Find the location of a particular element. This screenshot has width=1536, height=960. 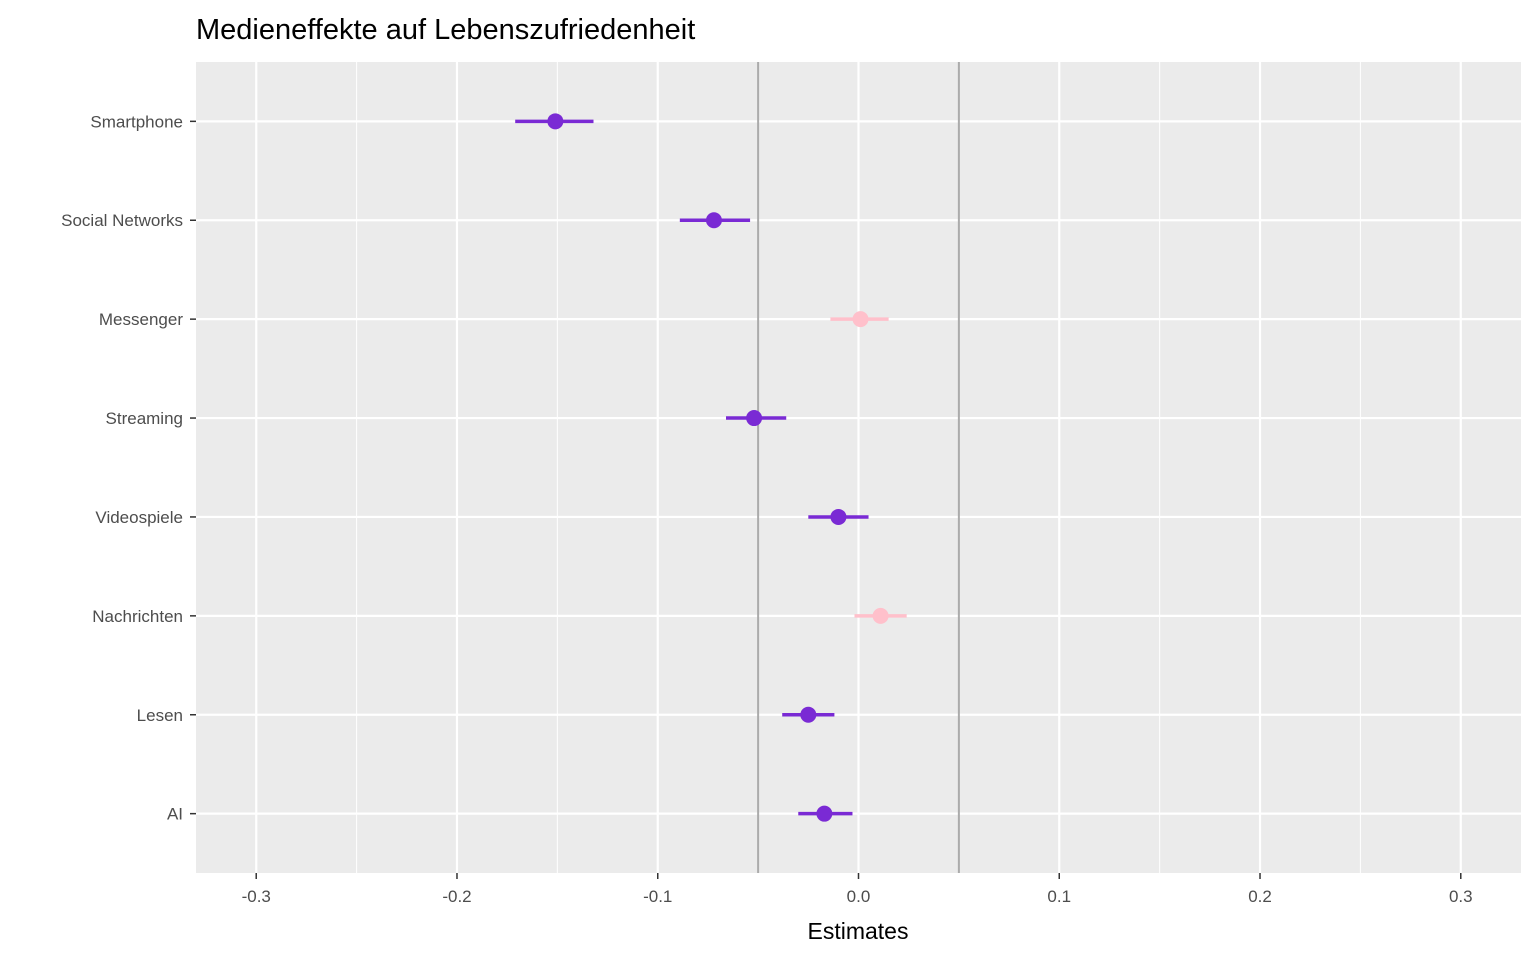

y-tick-label: Nachrichten is located at coordinates (137, 616).